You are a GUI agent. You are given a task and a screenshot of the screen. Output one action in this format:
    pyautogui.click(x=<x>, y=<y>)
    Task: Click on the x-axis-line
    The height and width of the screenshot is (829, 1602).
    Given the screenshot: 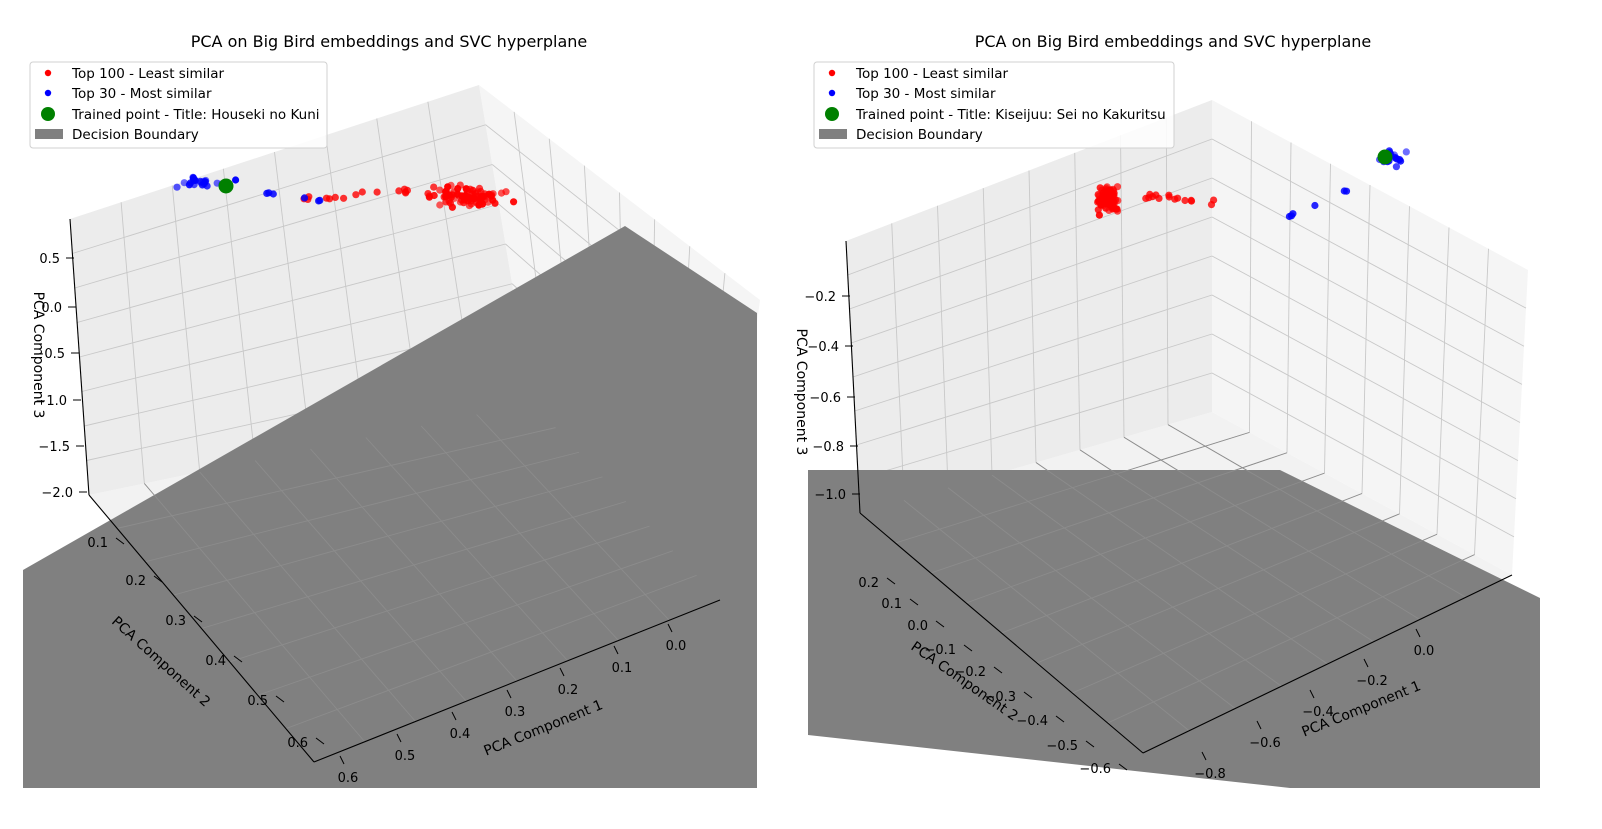 What is the action you would take?
    pyautogui.click(x=1327, y=664)
    